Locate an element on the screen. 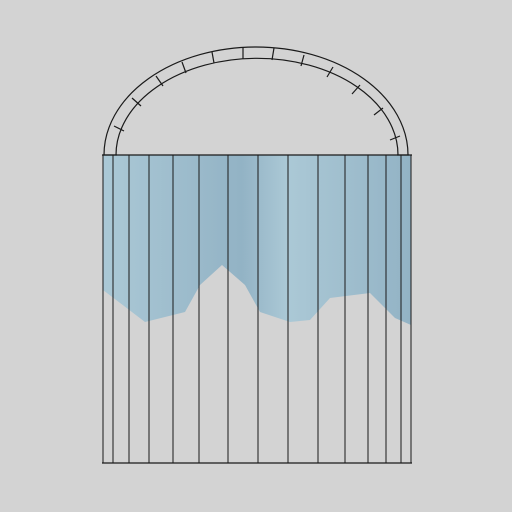 The width and height of the screenshot is (512, 512). handle-outer-arc is located at coordinates (256, 101).